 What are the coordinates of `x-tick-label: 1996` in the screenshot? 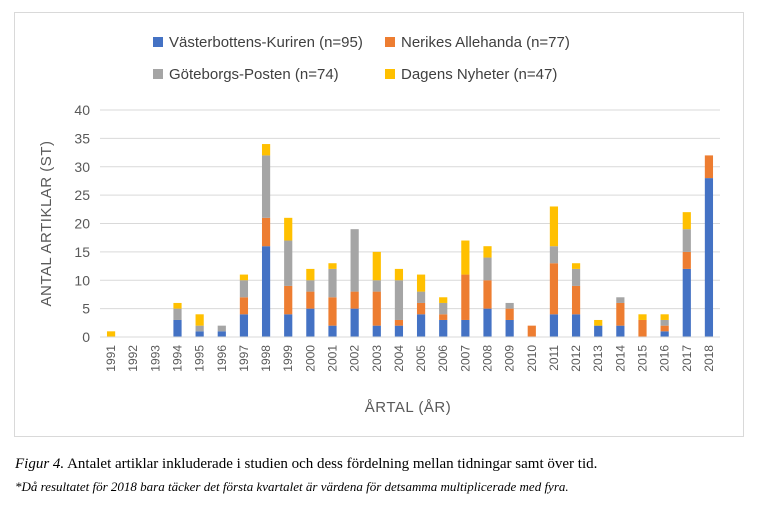 It's located at (222, 358).